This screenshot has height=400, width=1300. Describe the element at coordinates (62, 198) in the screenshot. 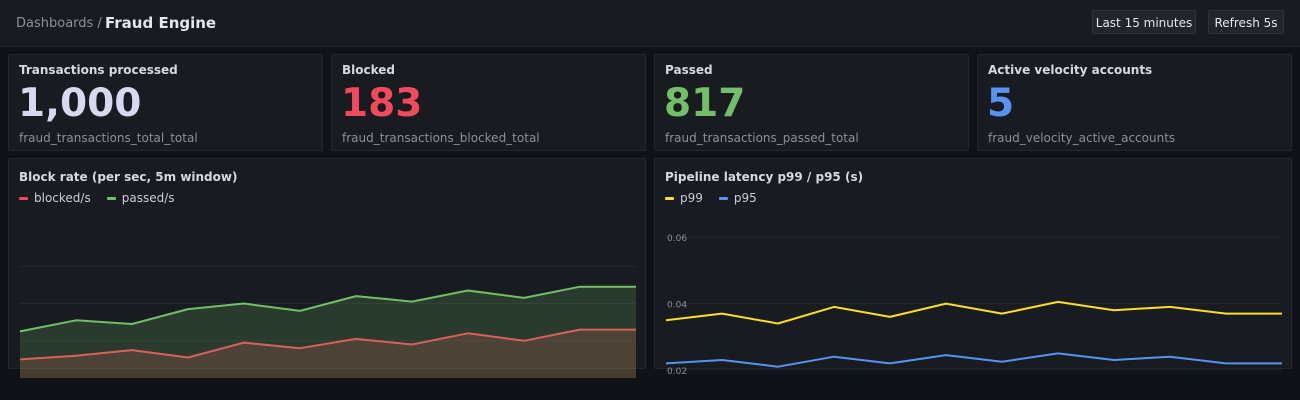

I see `legend-label: blocked/s` at that location.